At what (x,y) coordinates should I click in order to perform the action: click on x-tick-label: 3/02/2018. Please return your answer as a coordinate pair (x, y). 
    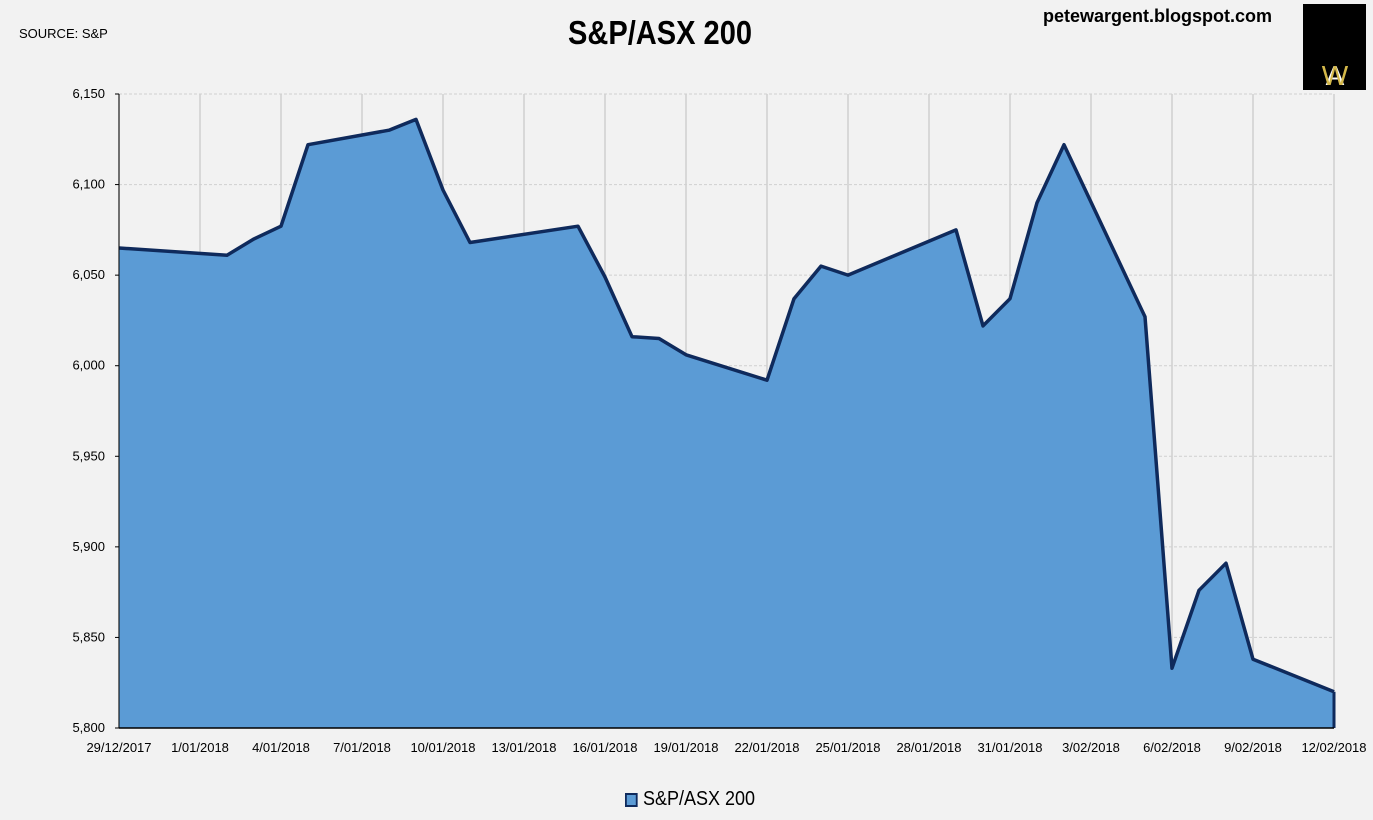
    Looking at the image, I should click on (1091, 747).